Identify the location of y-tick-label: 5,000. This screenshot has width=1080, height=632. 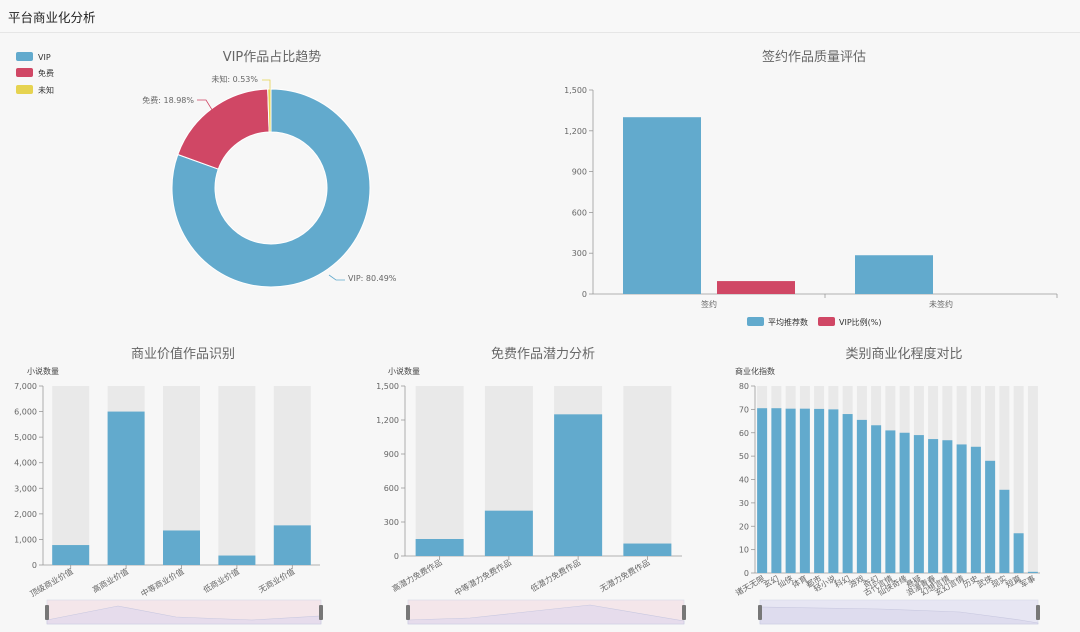
(25, 437).